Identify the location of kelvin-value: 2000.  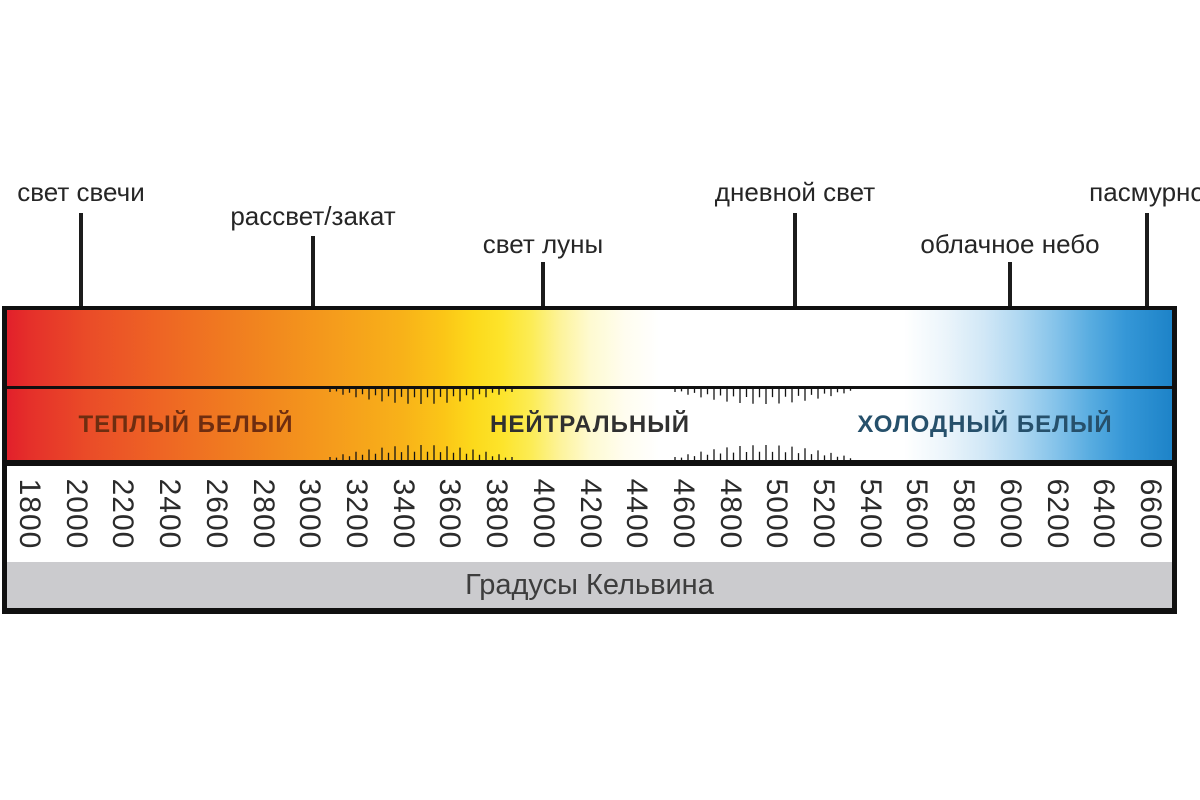
(76, 514).